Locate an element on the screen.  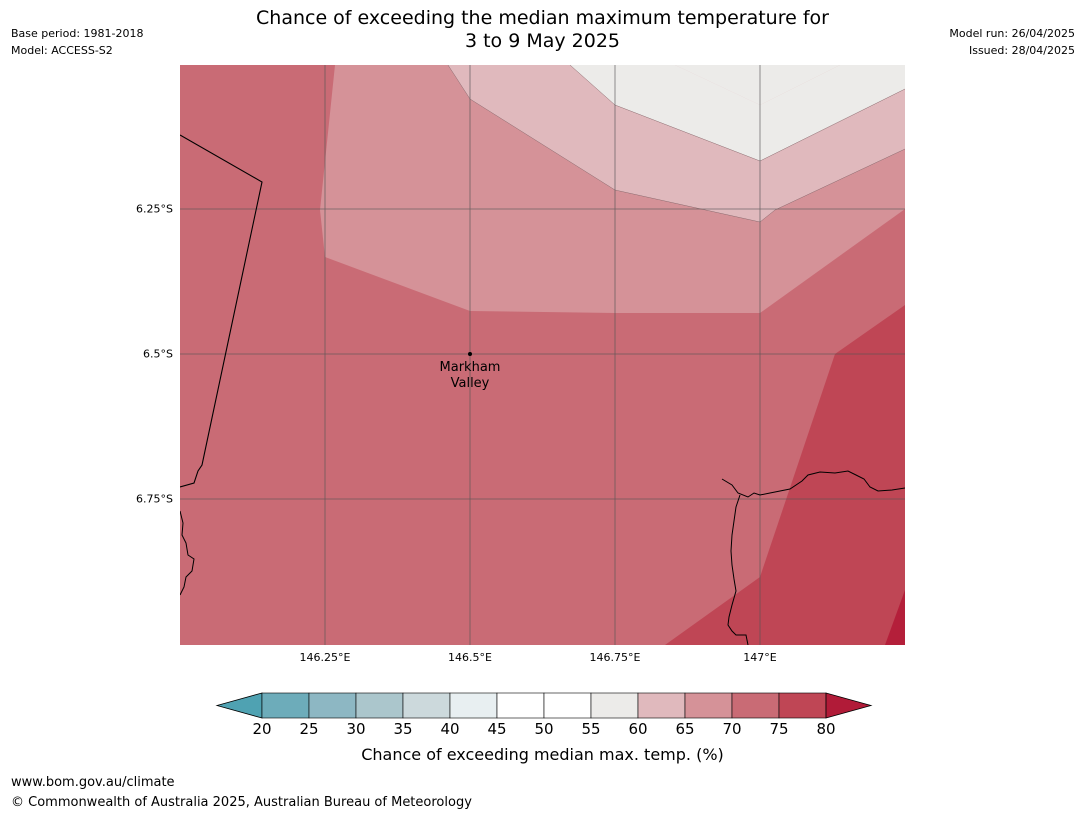
issued-text: Issued: 28/04/2025 is located at coordinates (1021, 50).